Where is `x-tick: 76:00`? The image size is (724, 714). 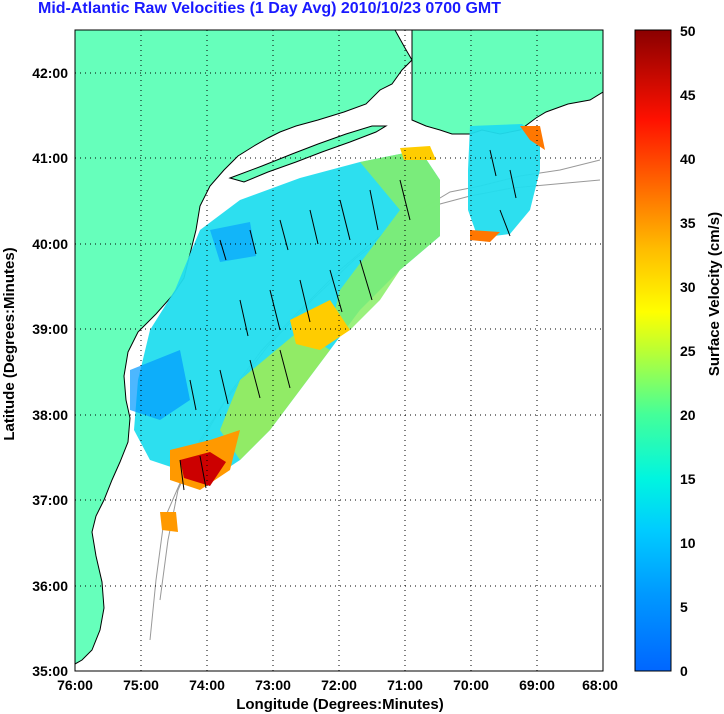
x-tick: 76:00 is located at coordinates (75, 685).